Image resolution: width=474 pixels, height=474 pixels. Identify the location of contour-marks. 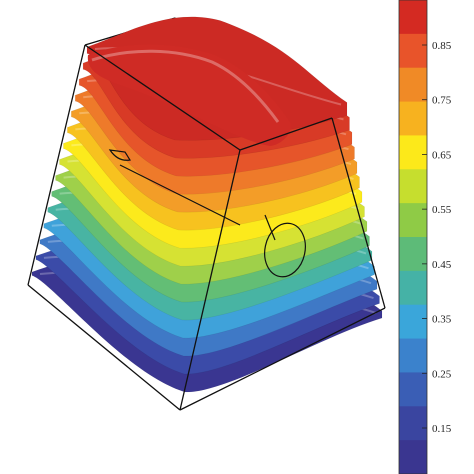
(207, 213).